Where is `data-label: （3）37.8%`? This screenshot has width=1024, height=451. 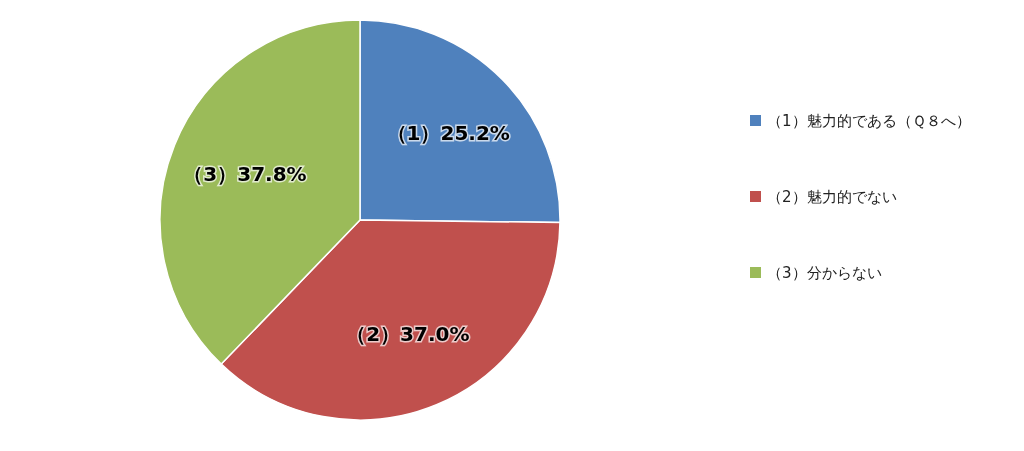
data-label: （3）37.8% is located at coordinates (245, 173).